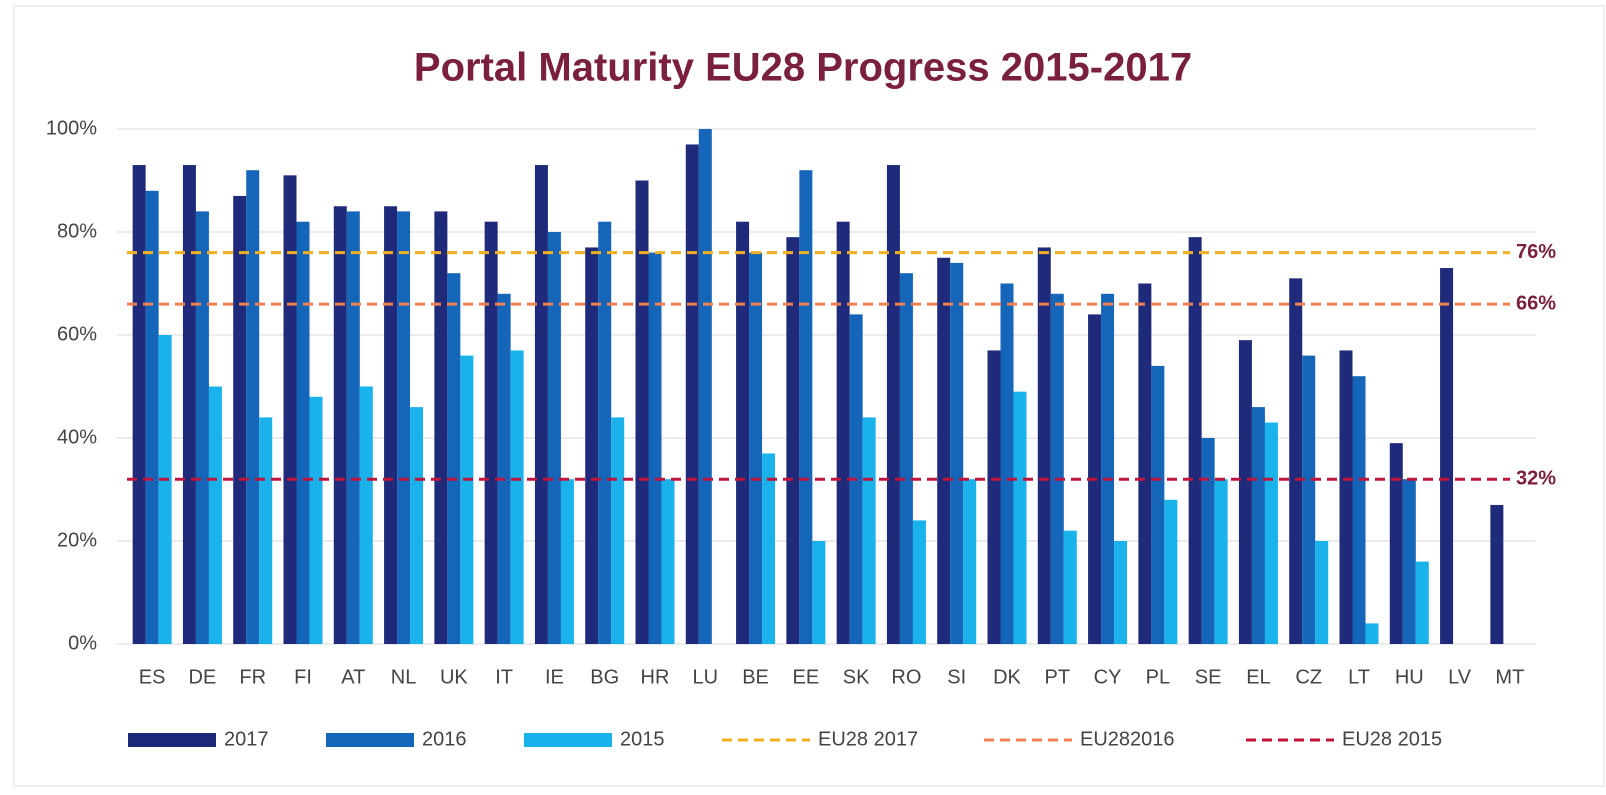 Image resolution: width=1606 pixels, height=795 pixels. Describe the element at coordinates (1208, 677) in the screenshot. I see `x-tick-label: SE` at that location.